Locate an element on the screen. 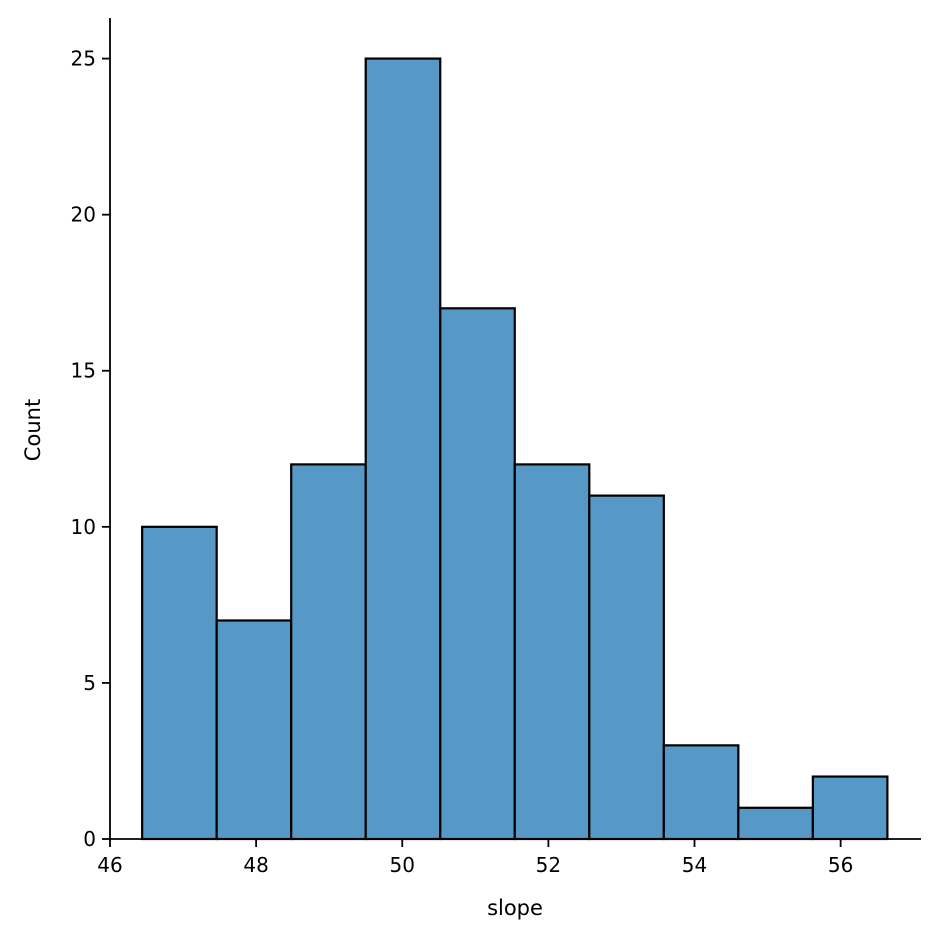 Image resolution: width=940 pixels, height=940 pixels. x-ticks-group: 46 48 50 52 54 56 is located at coordinates (475, 858).